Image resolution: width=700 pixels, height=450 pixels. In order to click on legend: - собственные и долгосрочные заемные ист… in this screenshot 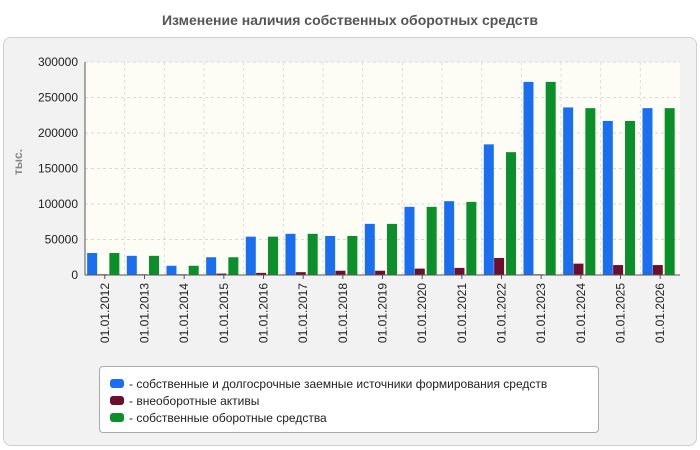, I will do `click(349, 399)`.